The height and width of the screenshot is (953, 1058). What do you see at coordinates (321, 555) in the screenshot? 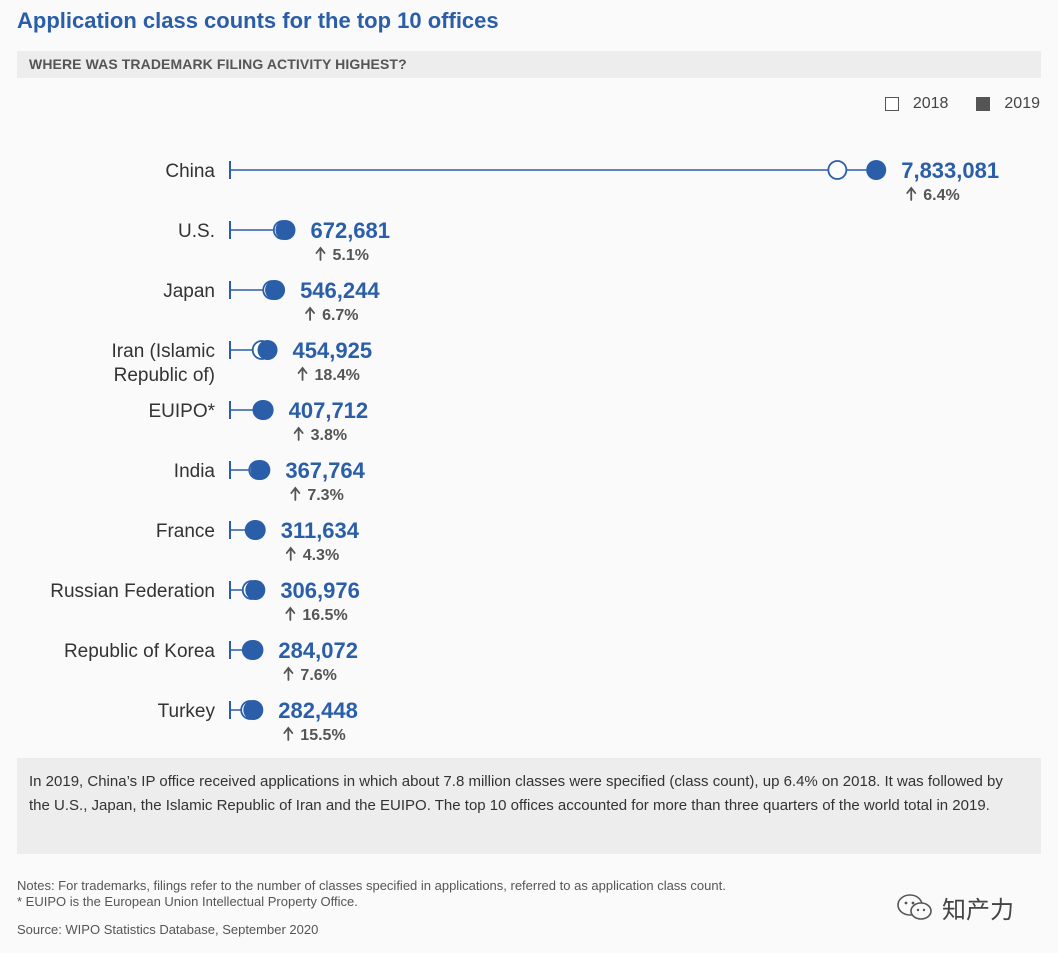
I see `growth-label: 4.3%` at bounding box center [321, 555].